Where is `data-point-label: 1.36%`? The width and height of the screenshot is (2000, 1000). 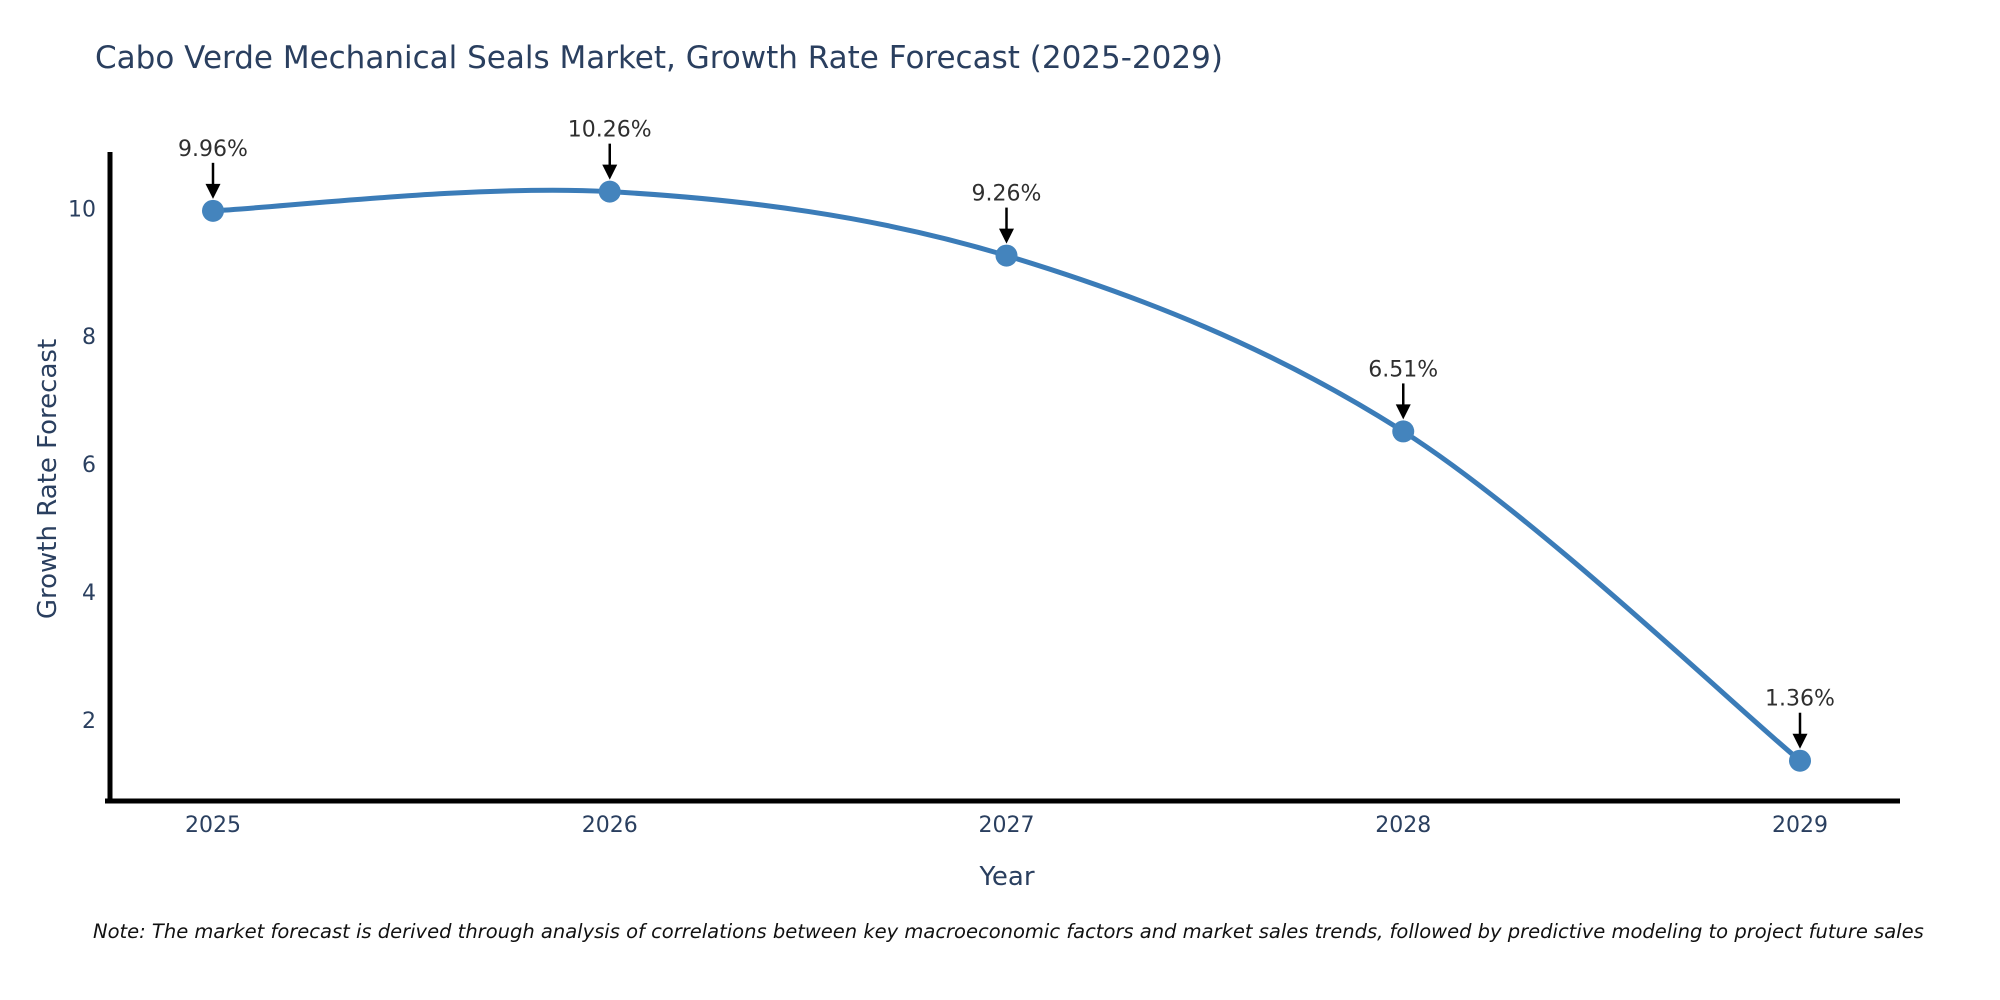 data-point-label: 1.36% is located at coordinates (1800, 699).